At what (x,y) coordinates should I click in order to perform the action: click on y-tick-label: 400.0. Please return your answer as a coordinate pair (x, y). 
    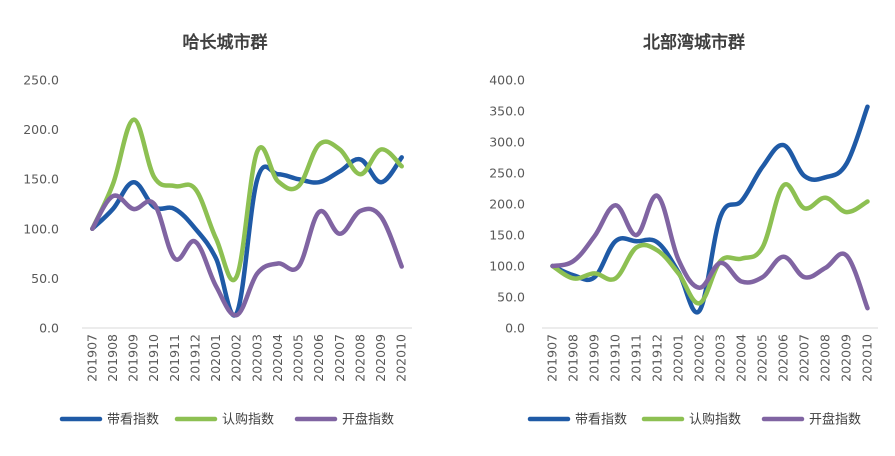
    Looking at the image, I should click on (507, 80).